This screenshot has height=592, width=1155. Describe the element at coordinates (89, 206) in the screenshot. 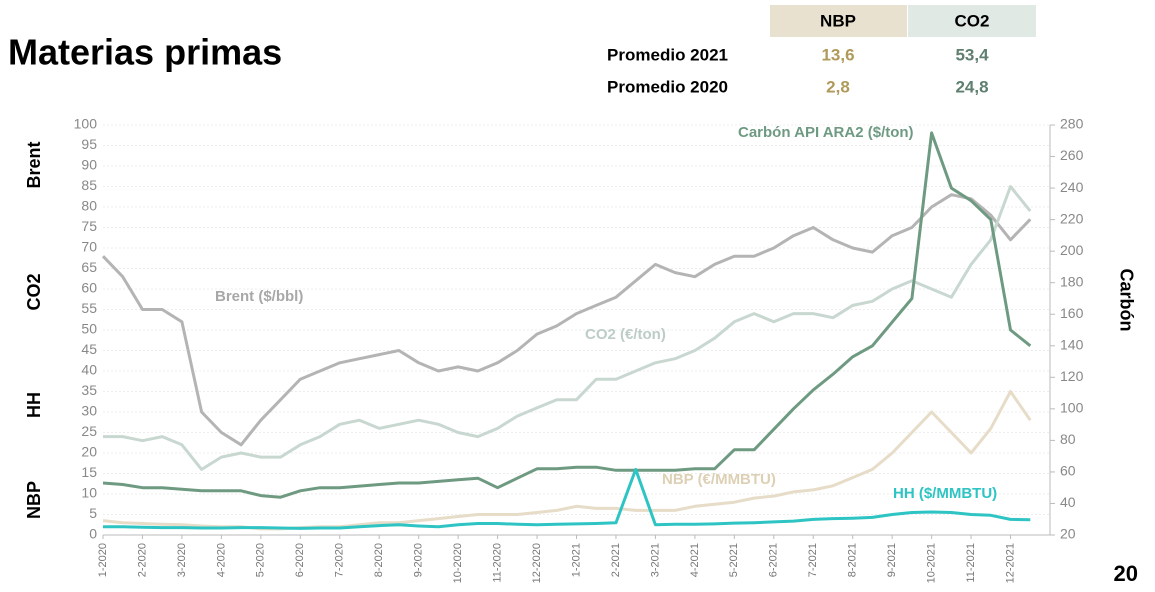

I see `y-tick-label: 80` at that location.